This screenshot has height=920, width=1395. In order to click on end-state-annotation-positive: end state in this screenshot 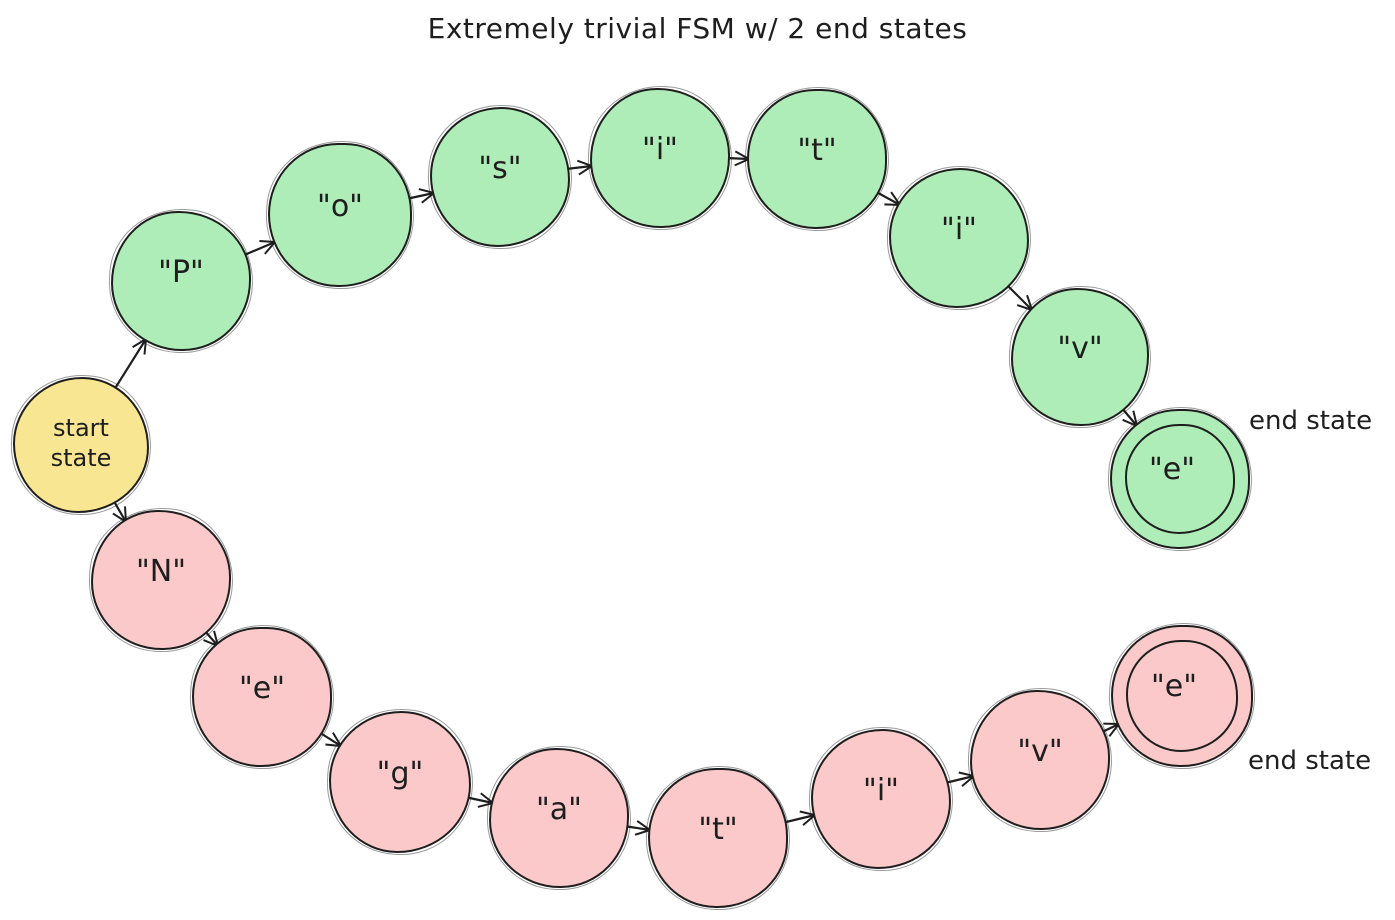, I will do `click(1311, 421)`.